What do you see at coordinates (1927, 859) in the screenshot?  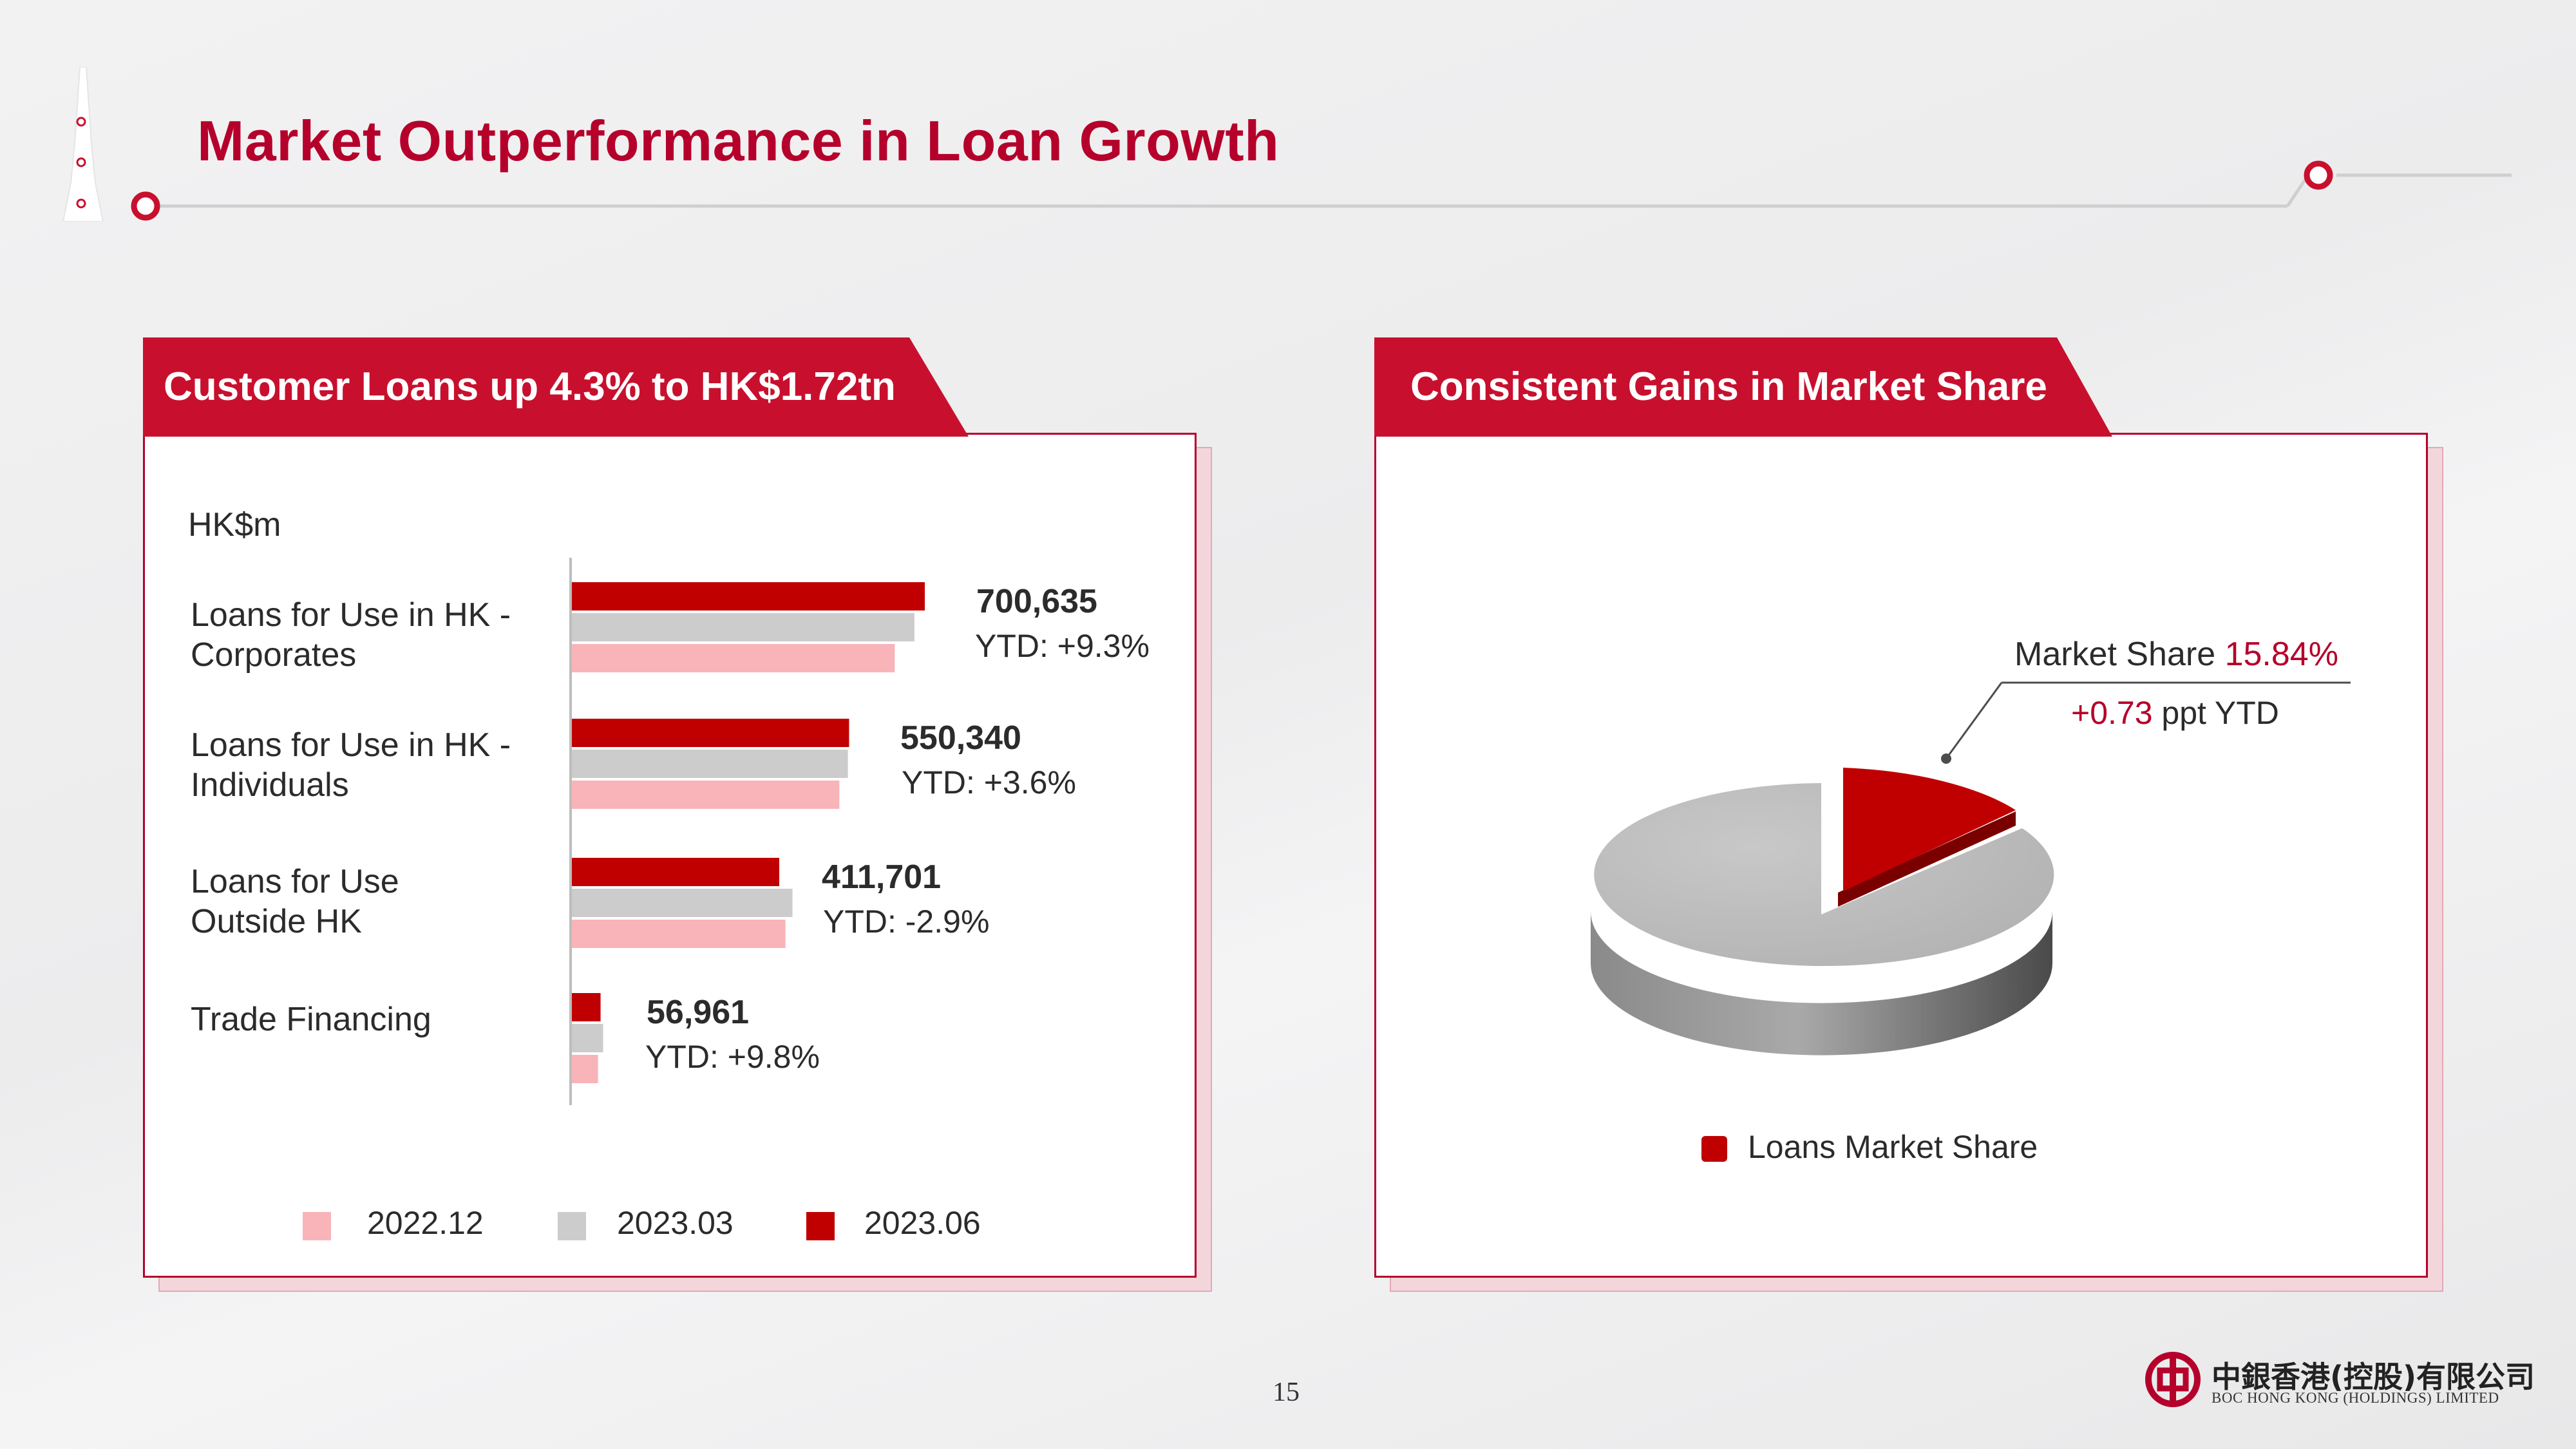 I see `pie-slice-share-side` at bounding box center [1927, 859].